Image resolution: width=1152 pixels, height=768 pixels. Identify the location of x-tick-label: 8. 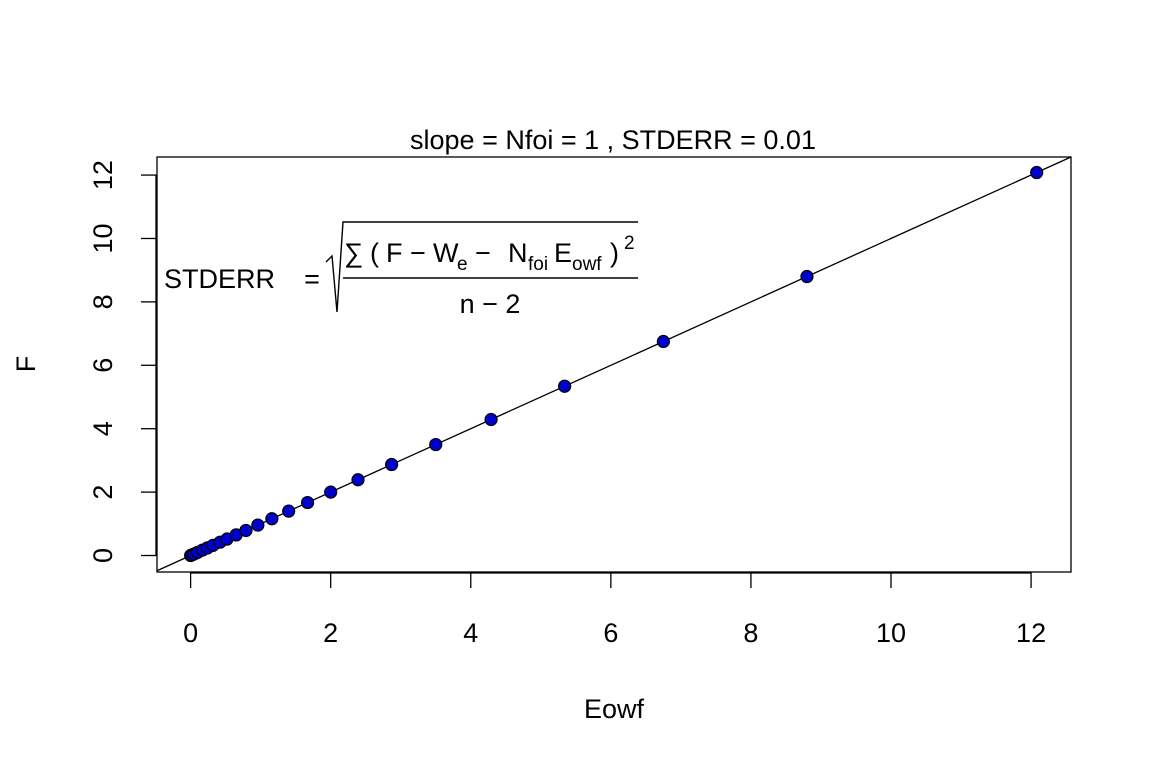
(750, 633).